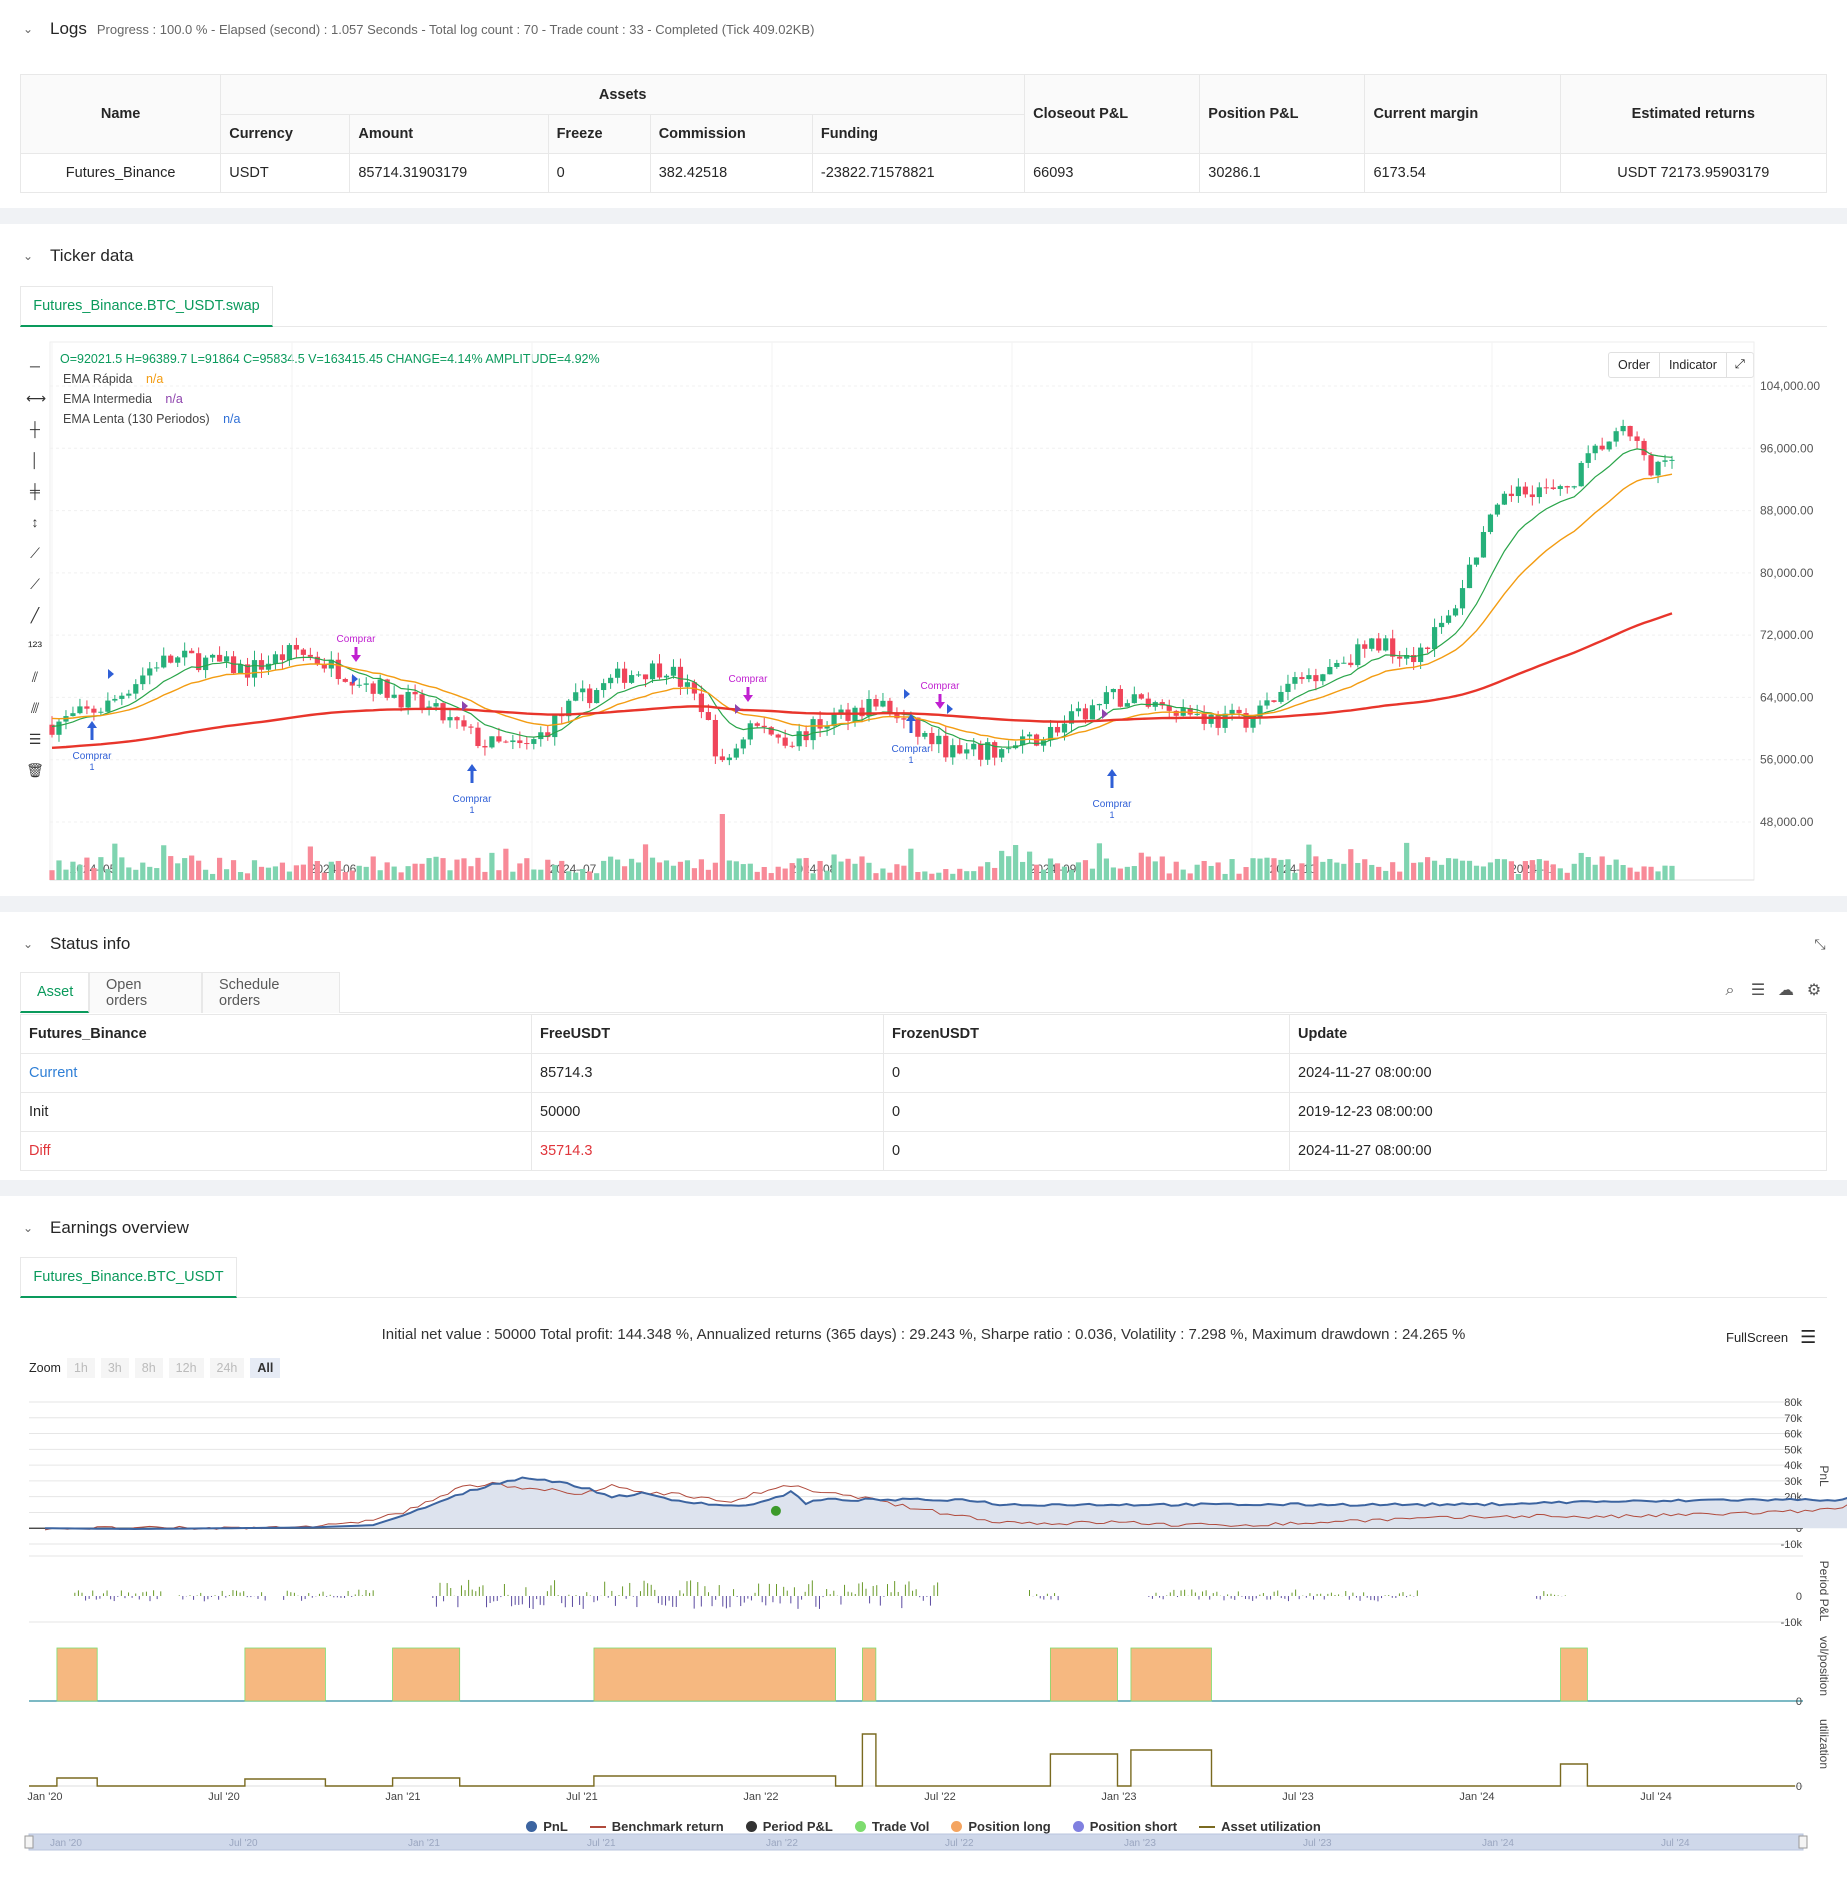 This screenshot has width=1847, height=1880. What do you see at coordinates (114, 1368) in the screenshot?
I see `zoom-3h: 3h` at bounding box center [114, 1368].